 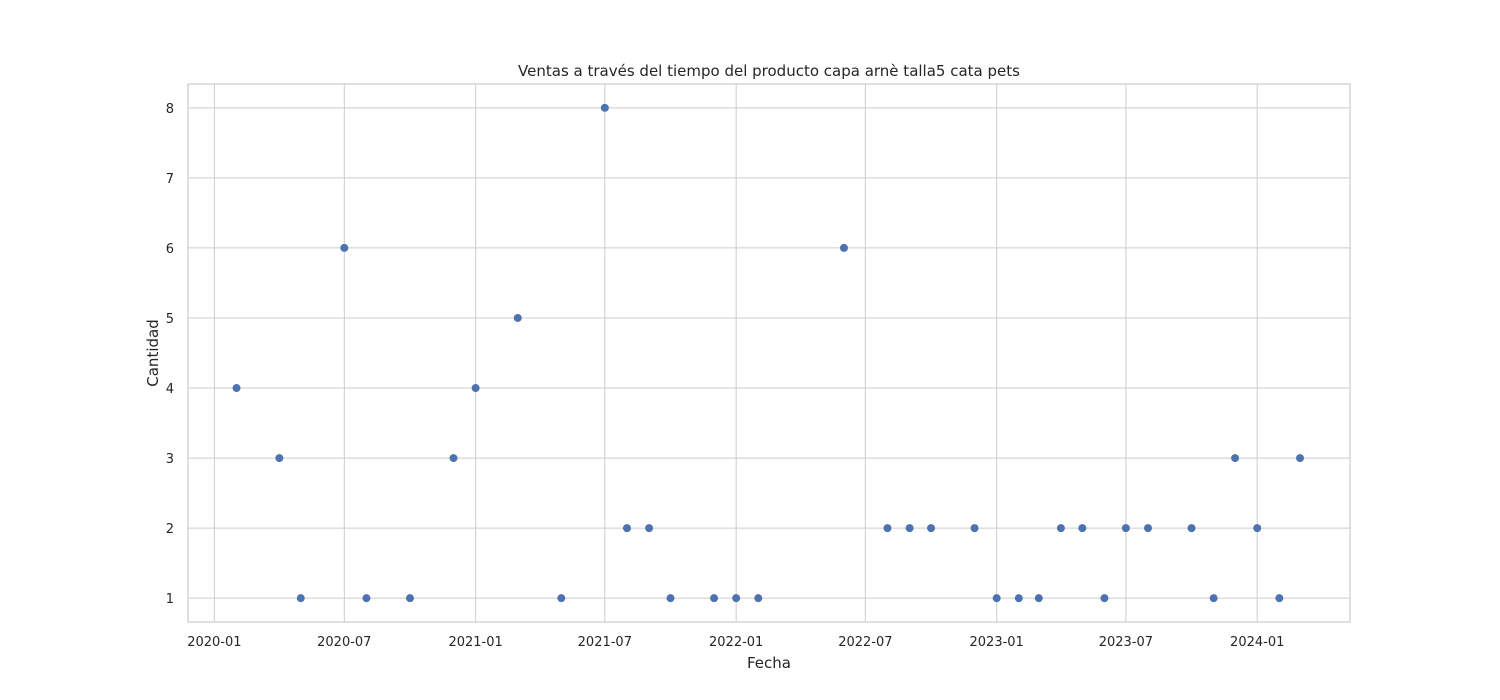 What do you see at coordinates (170, 389) in the screenshot?
I see `y-tick-label: 4` at bounding box center [170, 389].